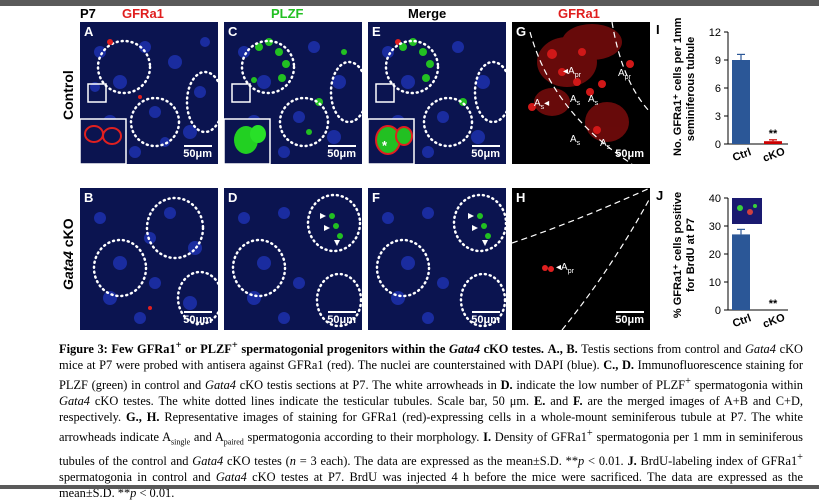  Describe the element at coordinates (742, 155) in the screenshot. I see `chart-i-category-label: Ctrl` at that location.